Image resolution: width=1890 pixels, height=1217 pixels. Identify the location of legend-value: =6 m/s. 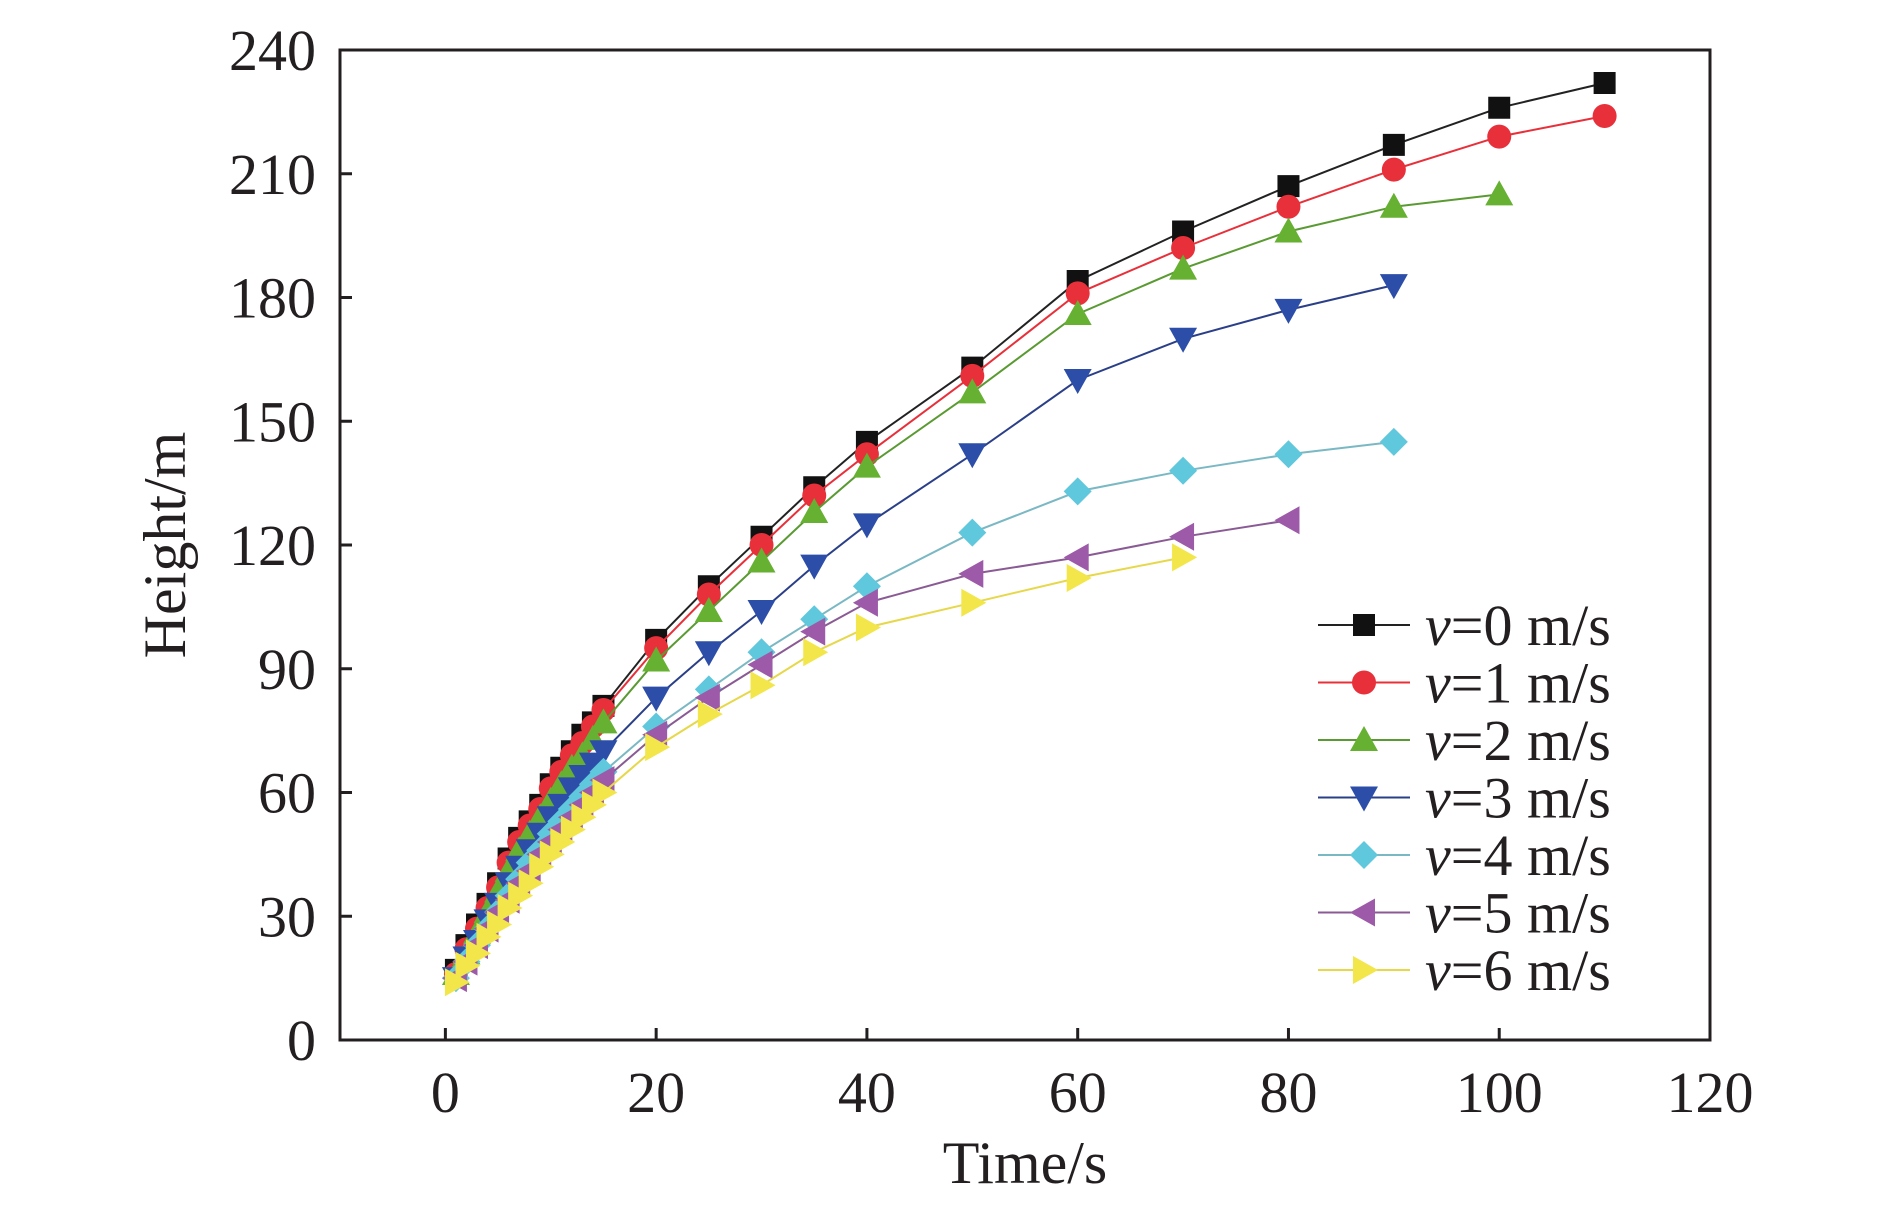
(1531, 970).